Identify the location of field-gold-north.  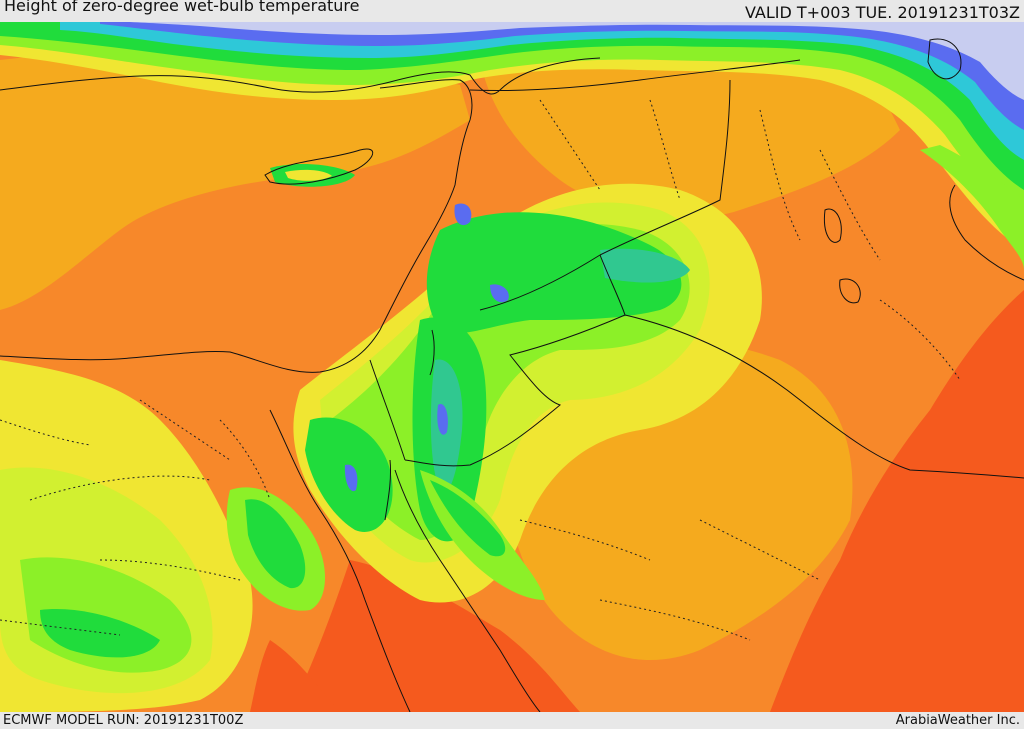
(690, 136).